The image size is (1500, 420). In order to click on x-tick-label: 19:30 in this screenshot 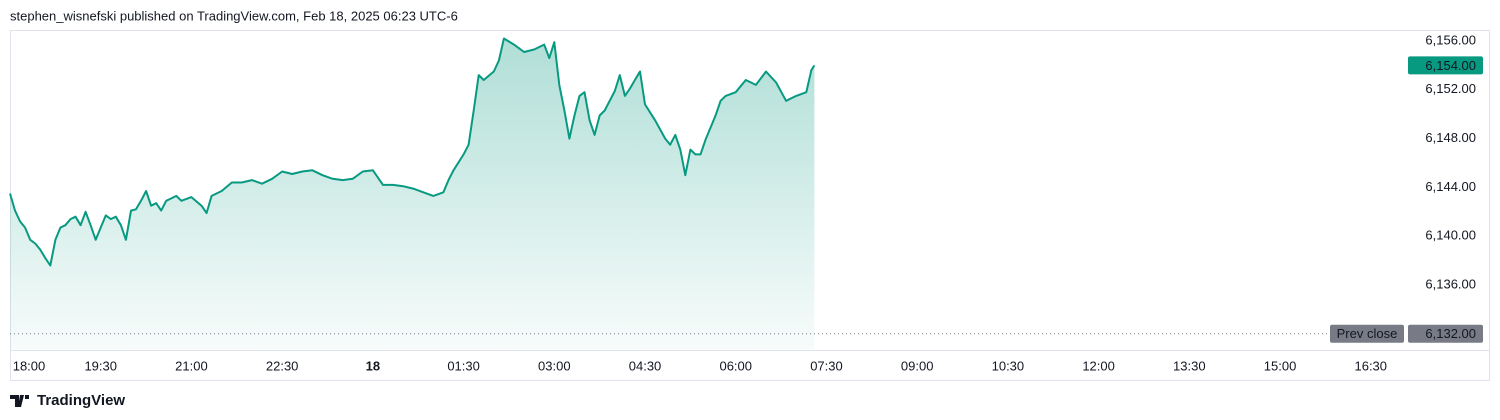, I will do `click(100, 365)`.